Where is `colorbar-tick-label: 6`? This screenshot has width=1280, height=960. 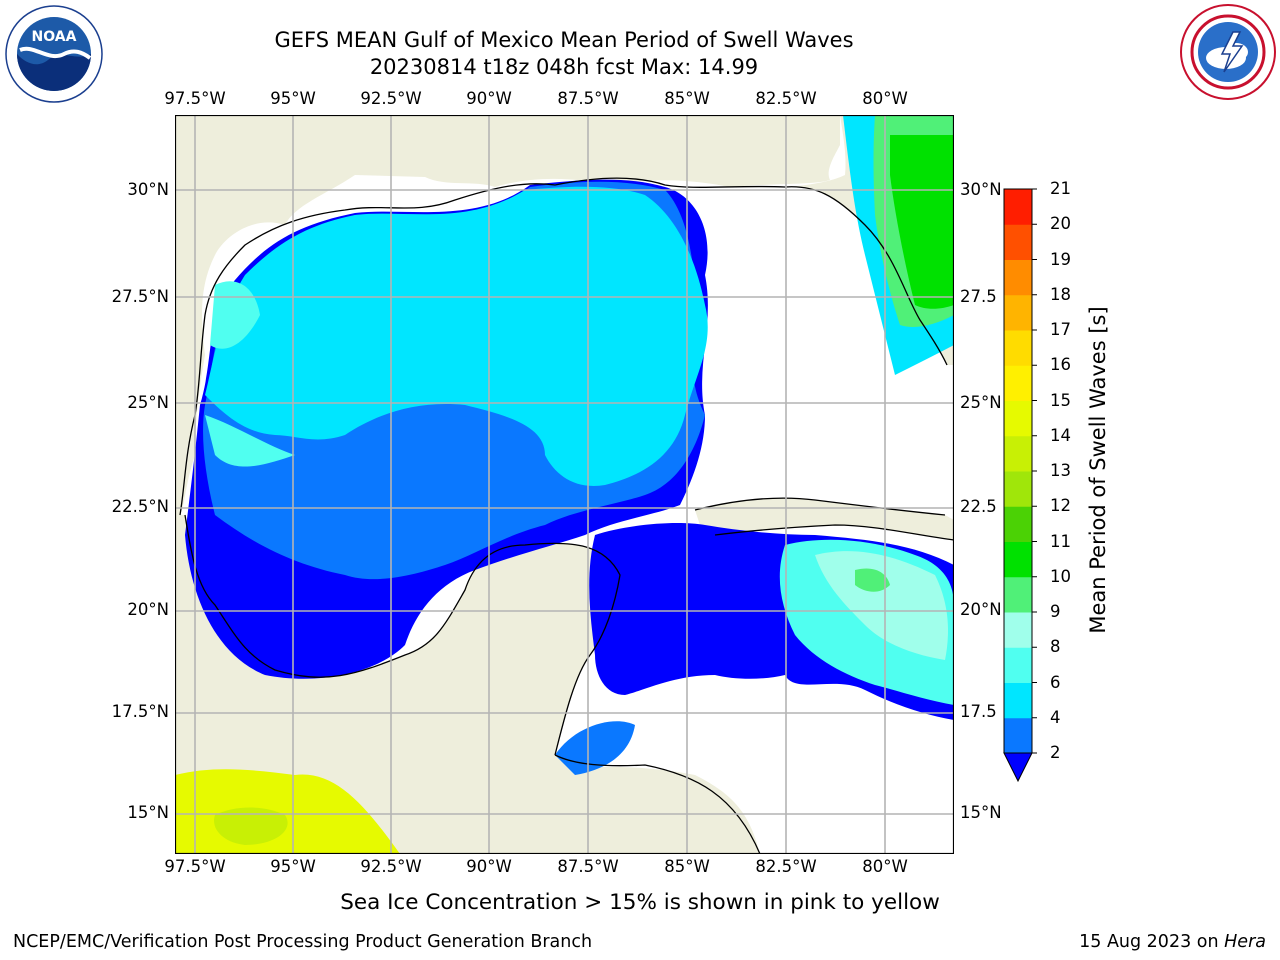
colorbar-tick-label: 6 is located at coordinates (1055, 682).